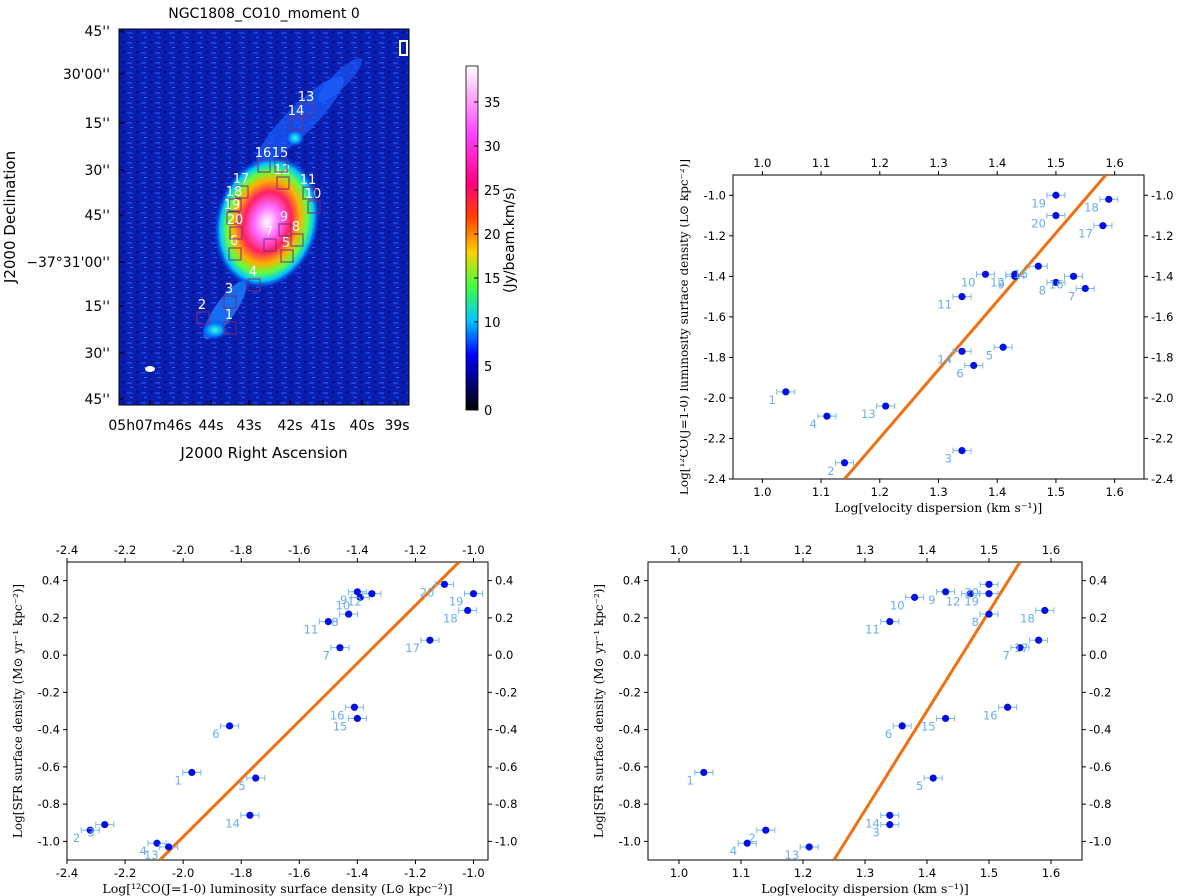 Image resolution: width=1200 pixels, height=896 pixels. What do you see at coordinates (10, 217) in the screenshot?
I see `map-y-axis-label: J2000 Declination` at bounding box center [10, 217].